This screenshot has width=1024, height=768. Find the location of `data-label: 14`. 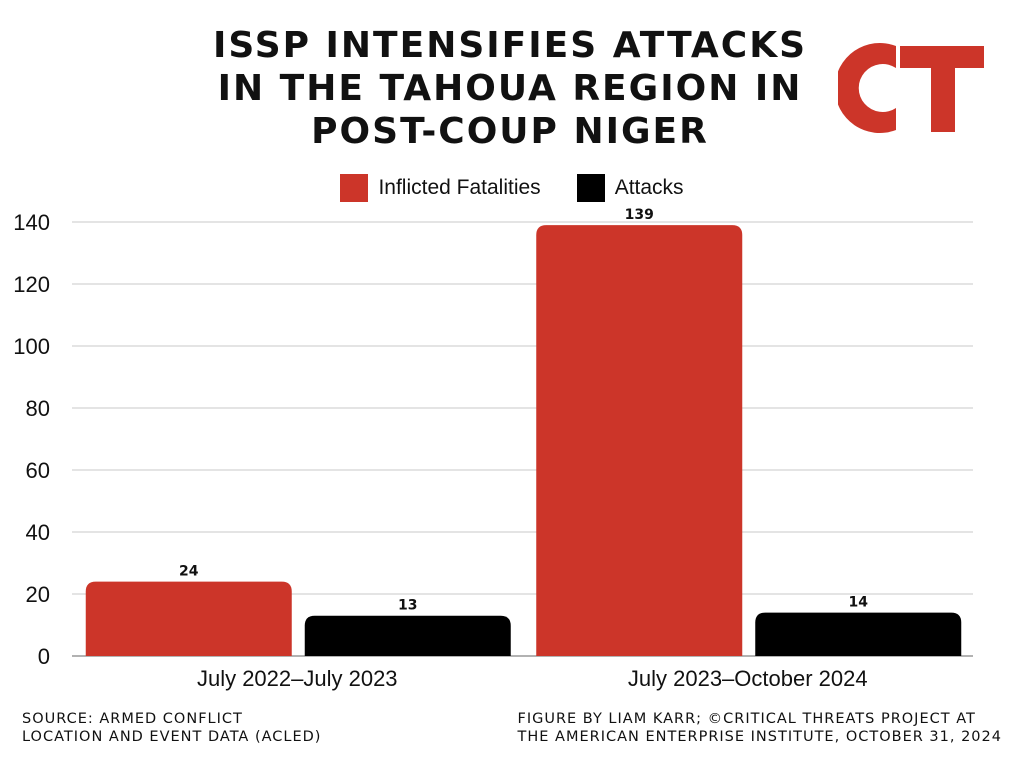

data-label: 14 is located at coordinates (859, 603).